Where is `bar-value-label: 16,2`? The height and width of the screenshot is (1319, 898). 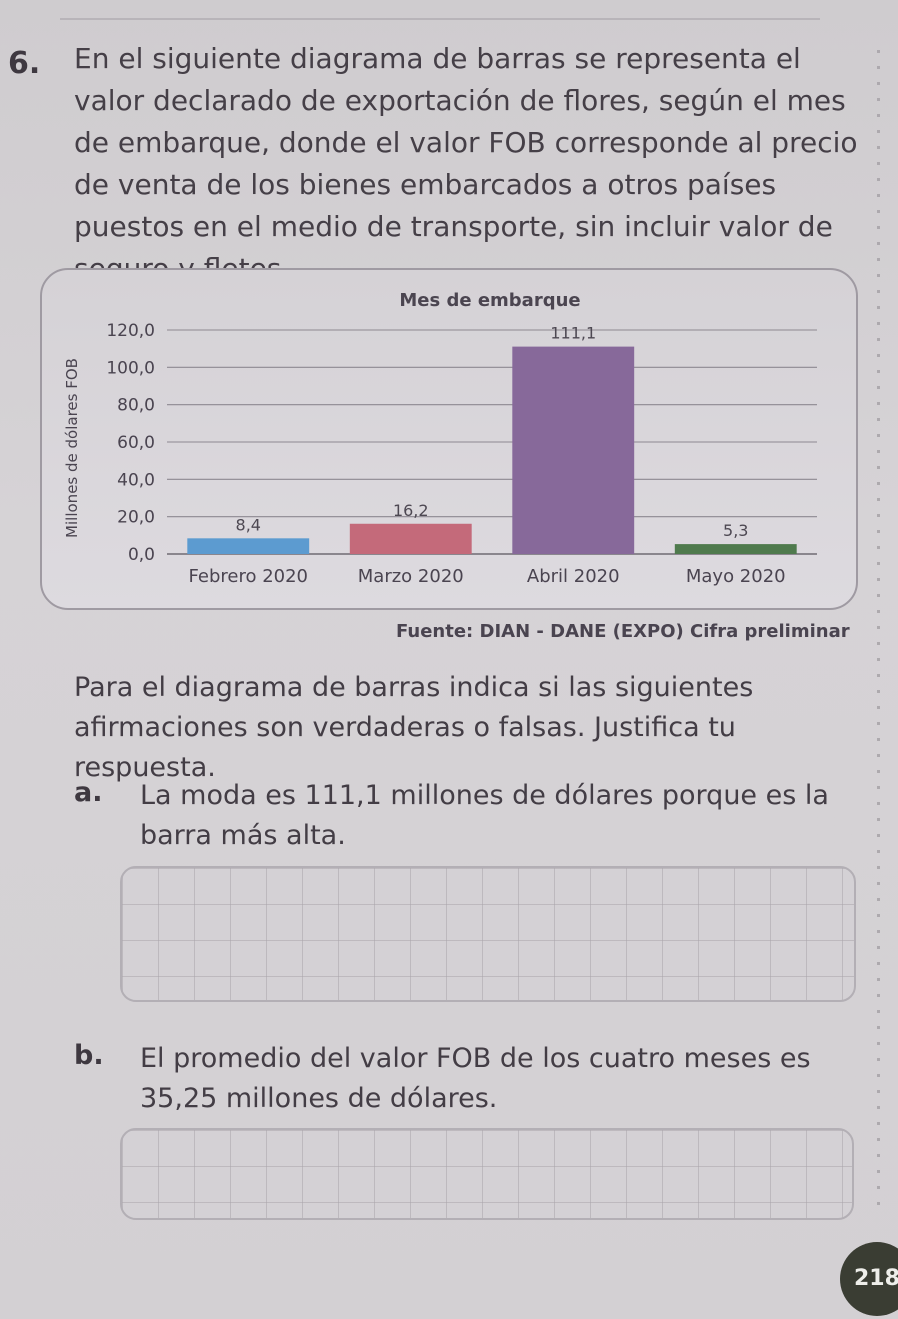
bar-value-label: 16,2 is located at coordinates (411, 510).